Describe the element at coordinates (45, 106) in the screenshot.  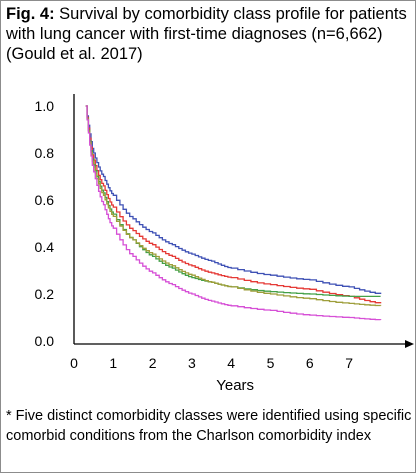
I see `y-tick-label: 1.0` at that location.